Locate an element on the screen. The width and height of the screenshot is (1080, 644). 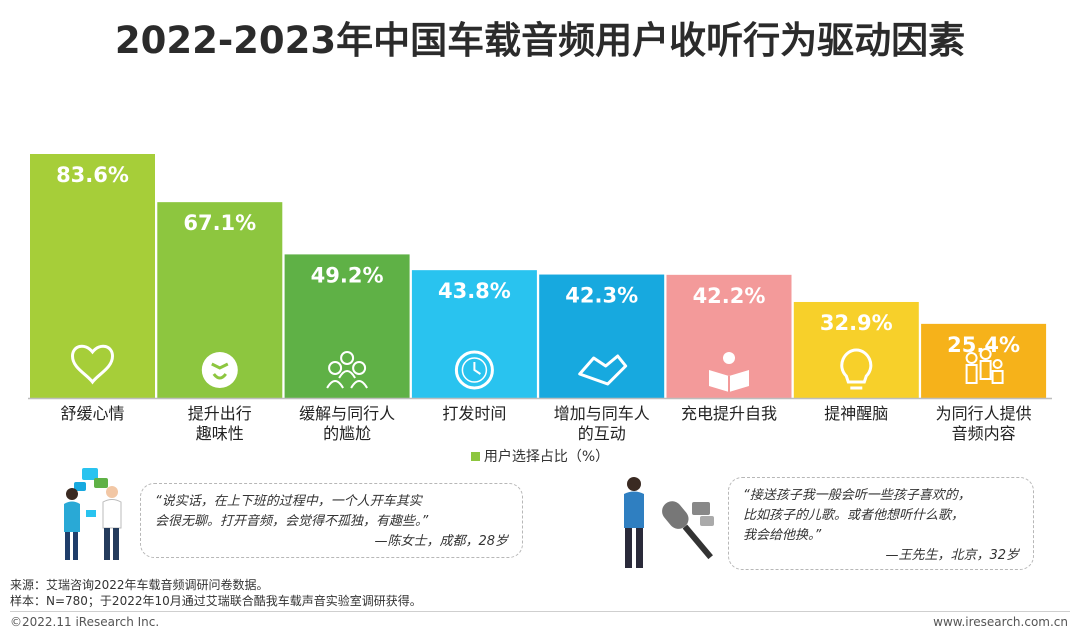
reading-icon is located at coordinates (729, 372).